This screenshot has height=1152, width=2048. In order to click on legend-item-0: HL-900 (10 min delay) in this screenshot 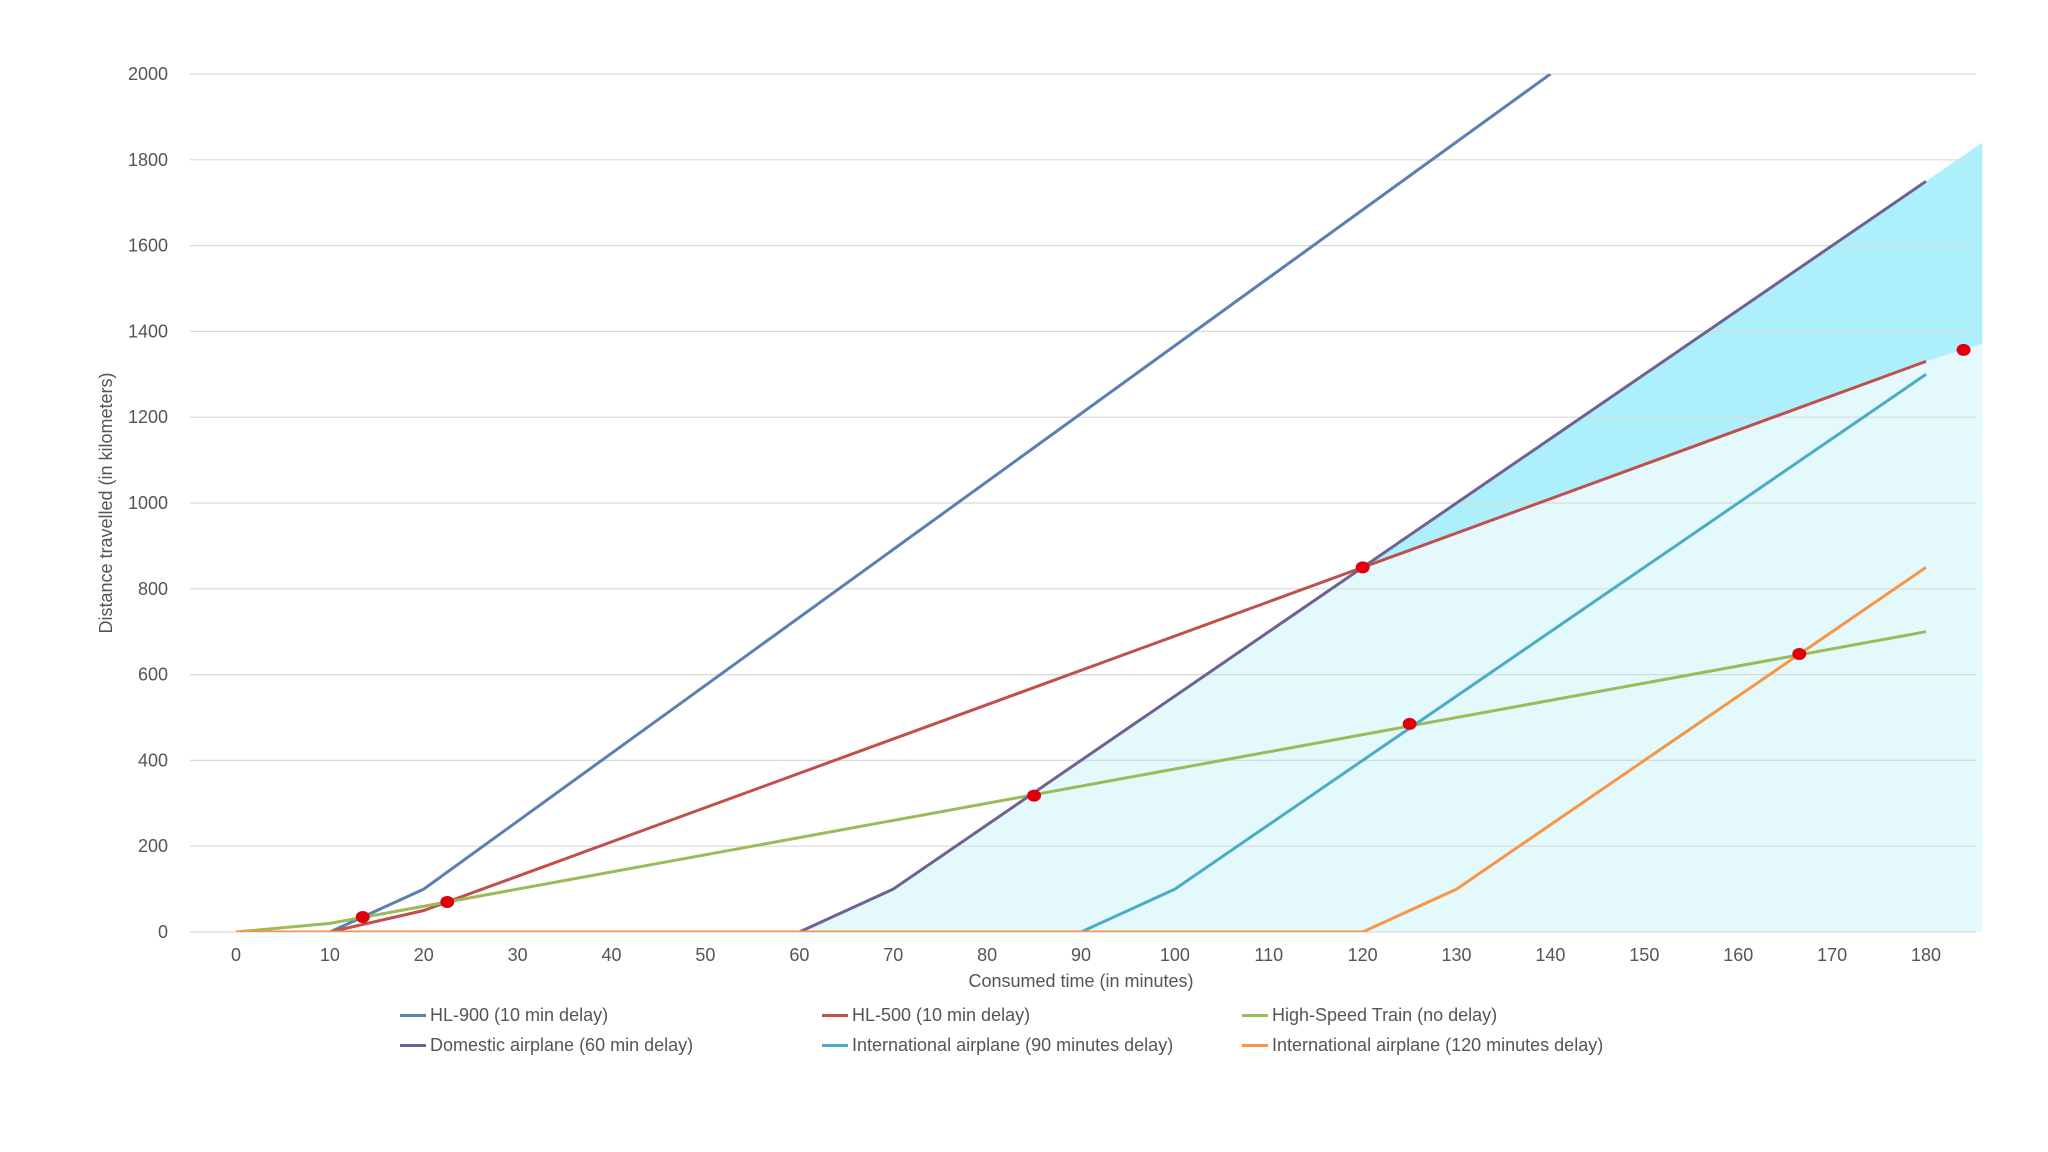, I will do `click(504, 1015)`.